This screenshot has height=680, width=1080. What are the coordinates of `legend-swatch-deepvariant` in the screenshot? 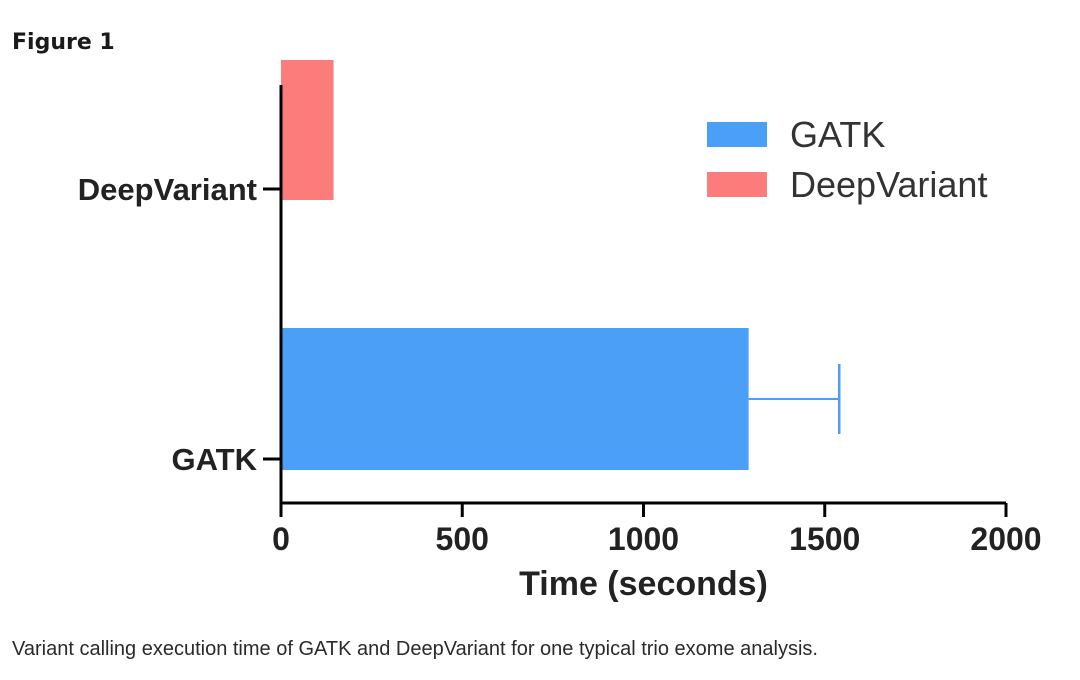 It's located at (737, 184).